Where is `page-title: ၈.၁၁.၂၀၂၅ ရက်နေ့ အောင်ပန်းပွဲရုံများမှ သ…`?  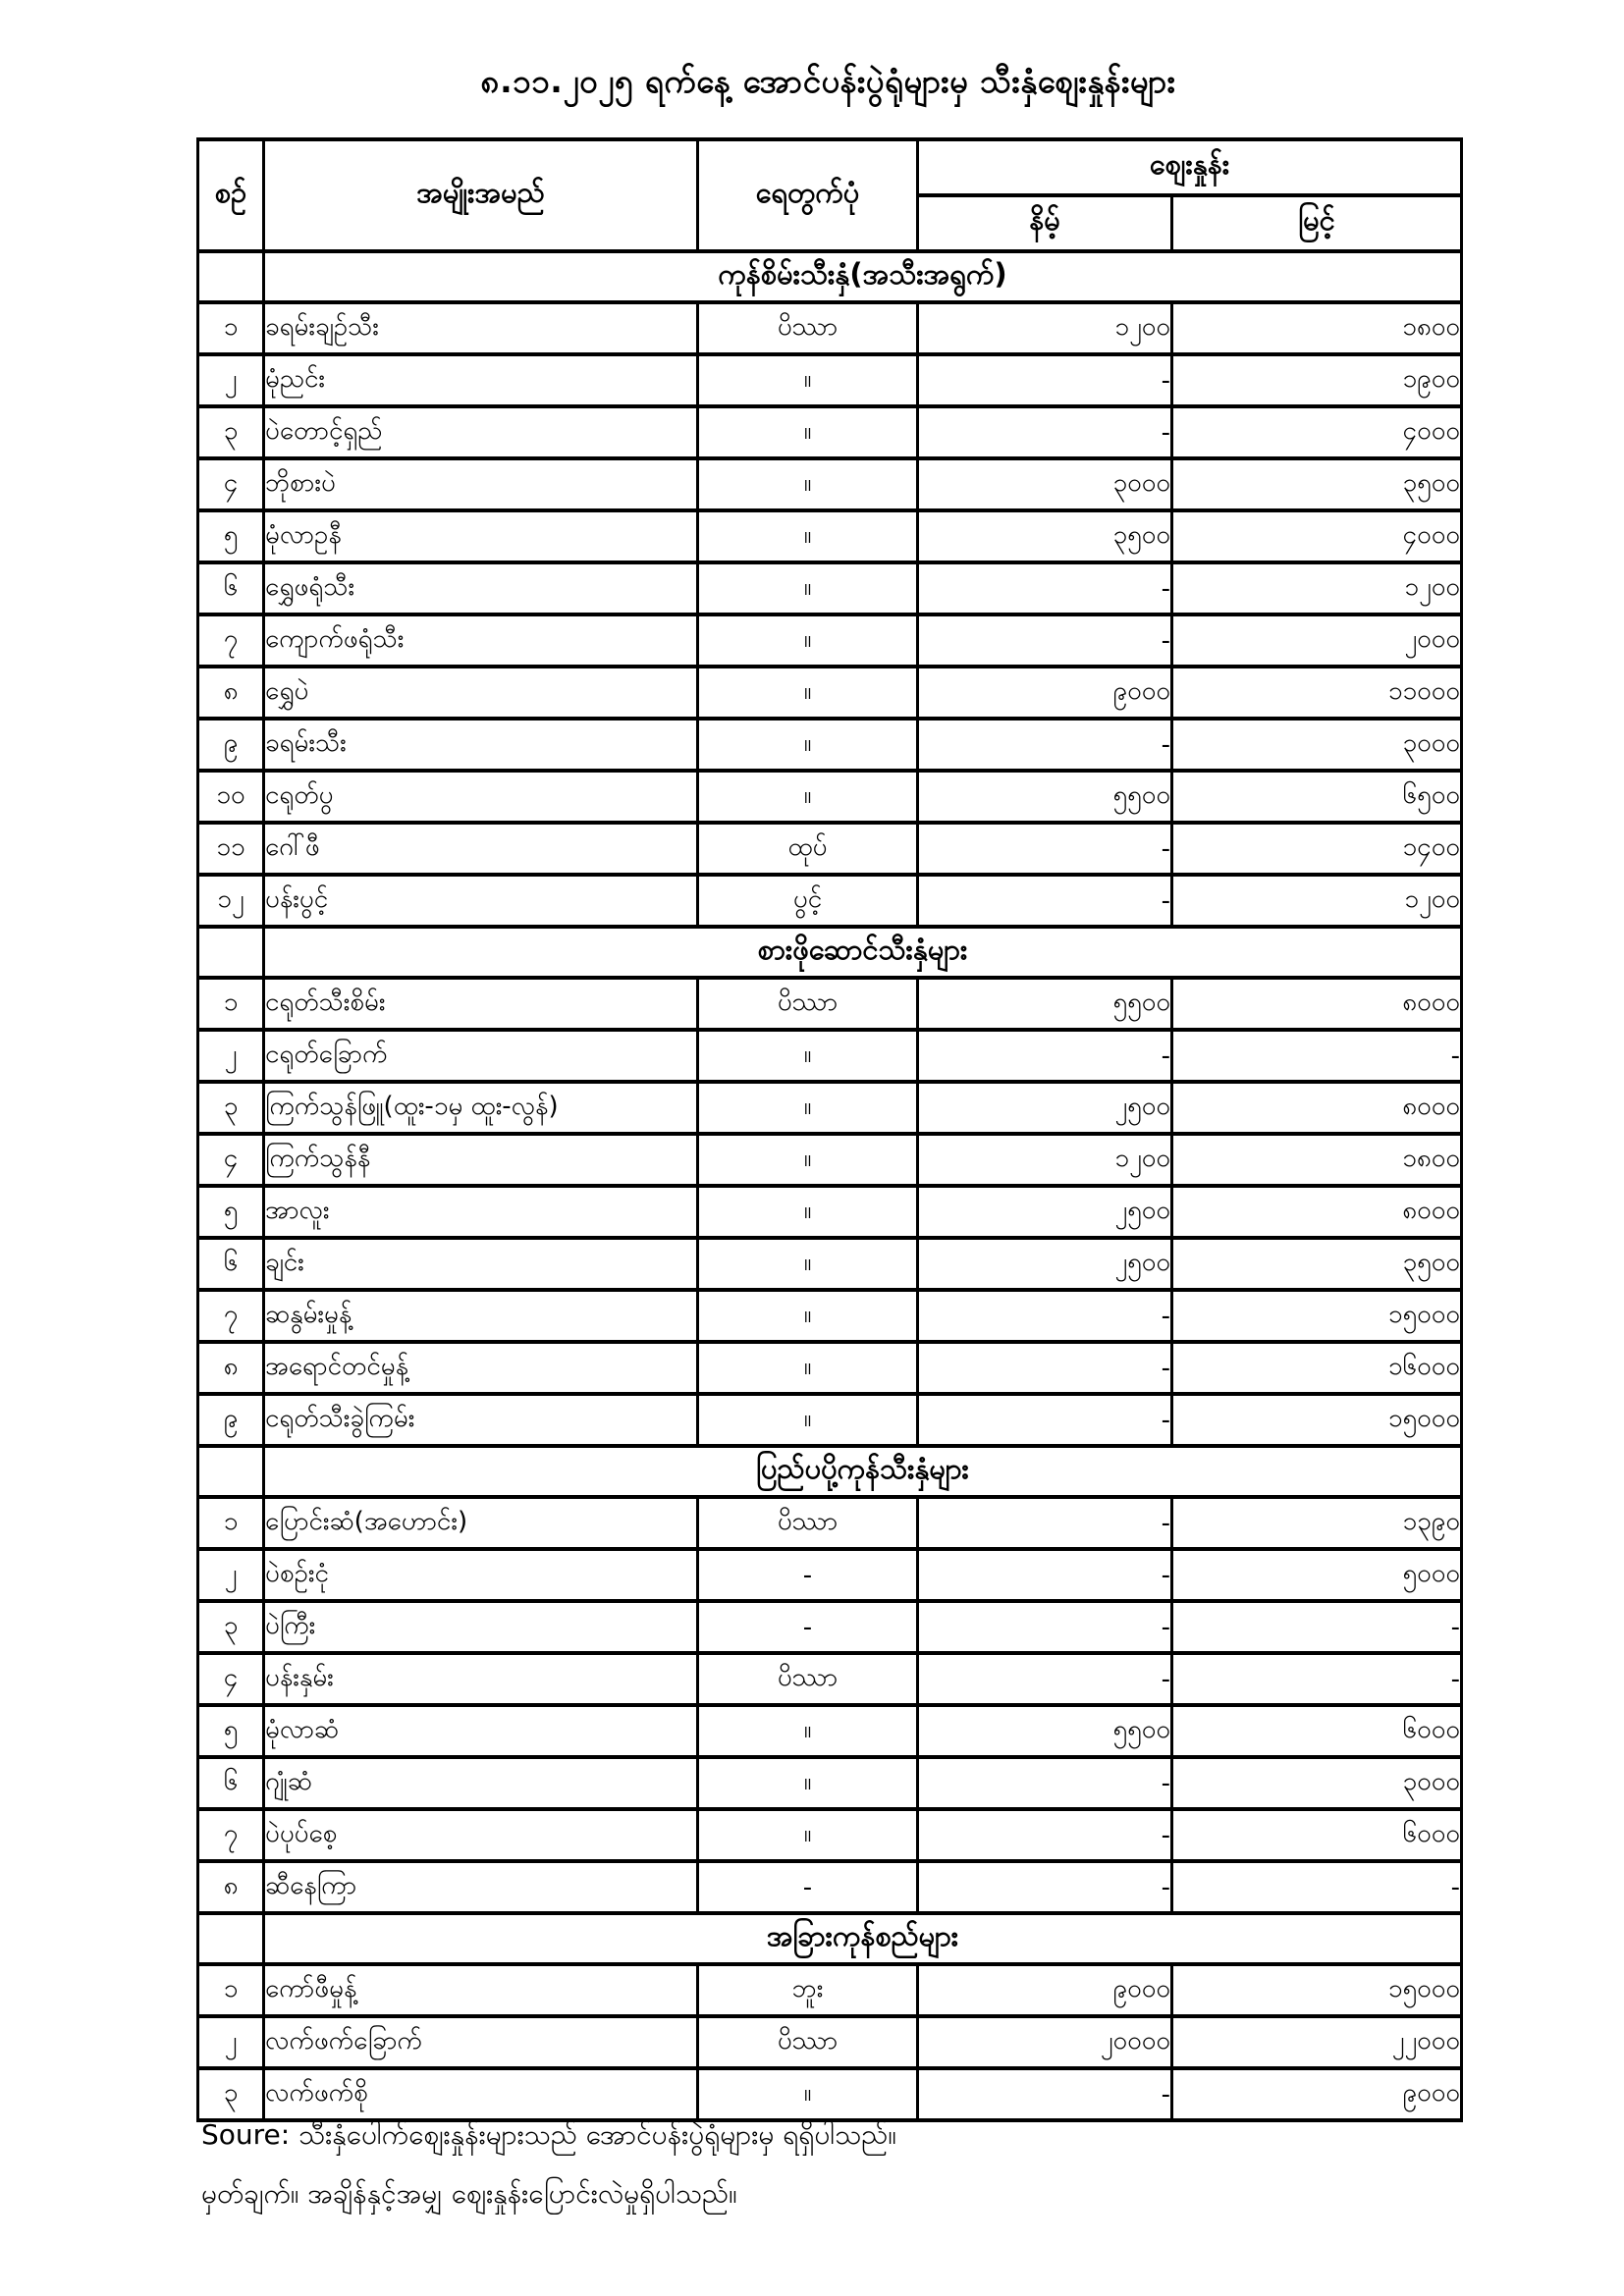 page-title: ၈.၁၁.၂၀၂၅ ရက်နေ့ အောင်ပန်းပွဲရုံများမှ သ… is located at coordinates (828, 81).